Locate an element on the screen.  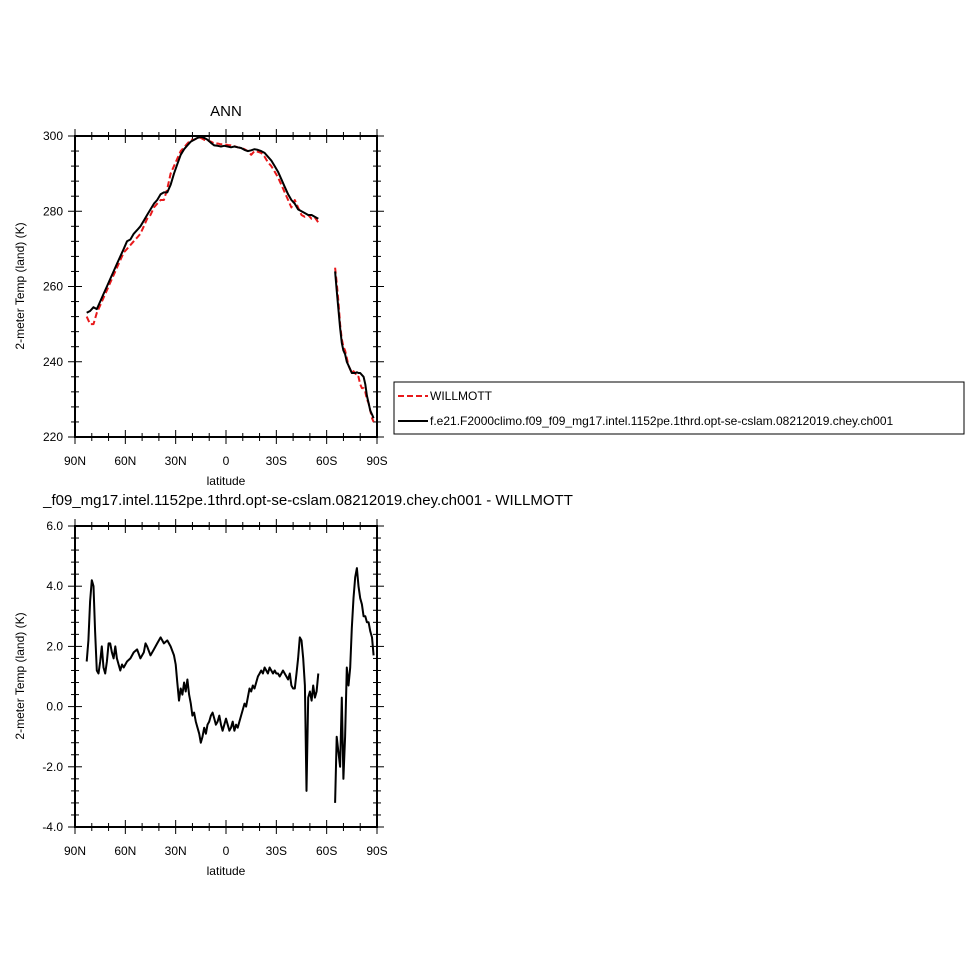
legend-label-willmott: WILLMOTT is located at coordinates (461, 396).